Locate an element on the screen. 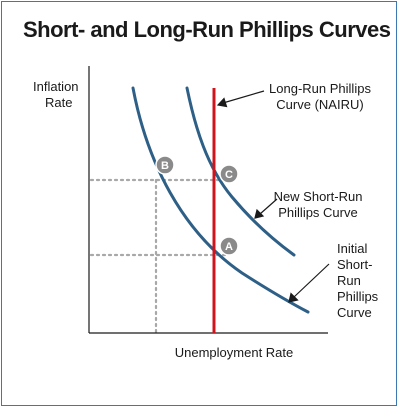 The image size is (400, 410). new-srpc-leader is located at coordinates (268, 206).